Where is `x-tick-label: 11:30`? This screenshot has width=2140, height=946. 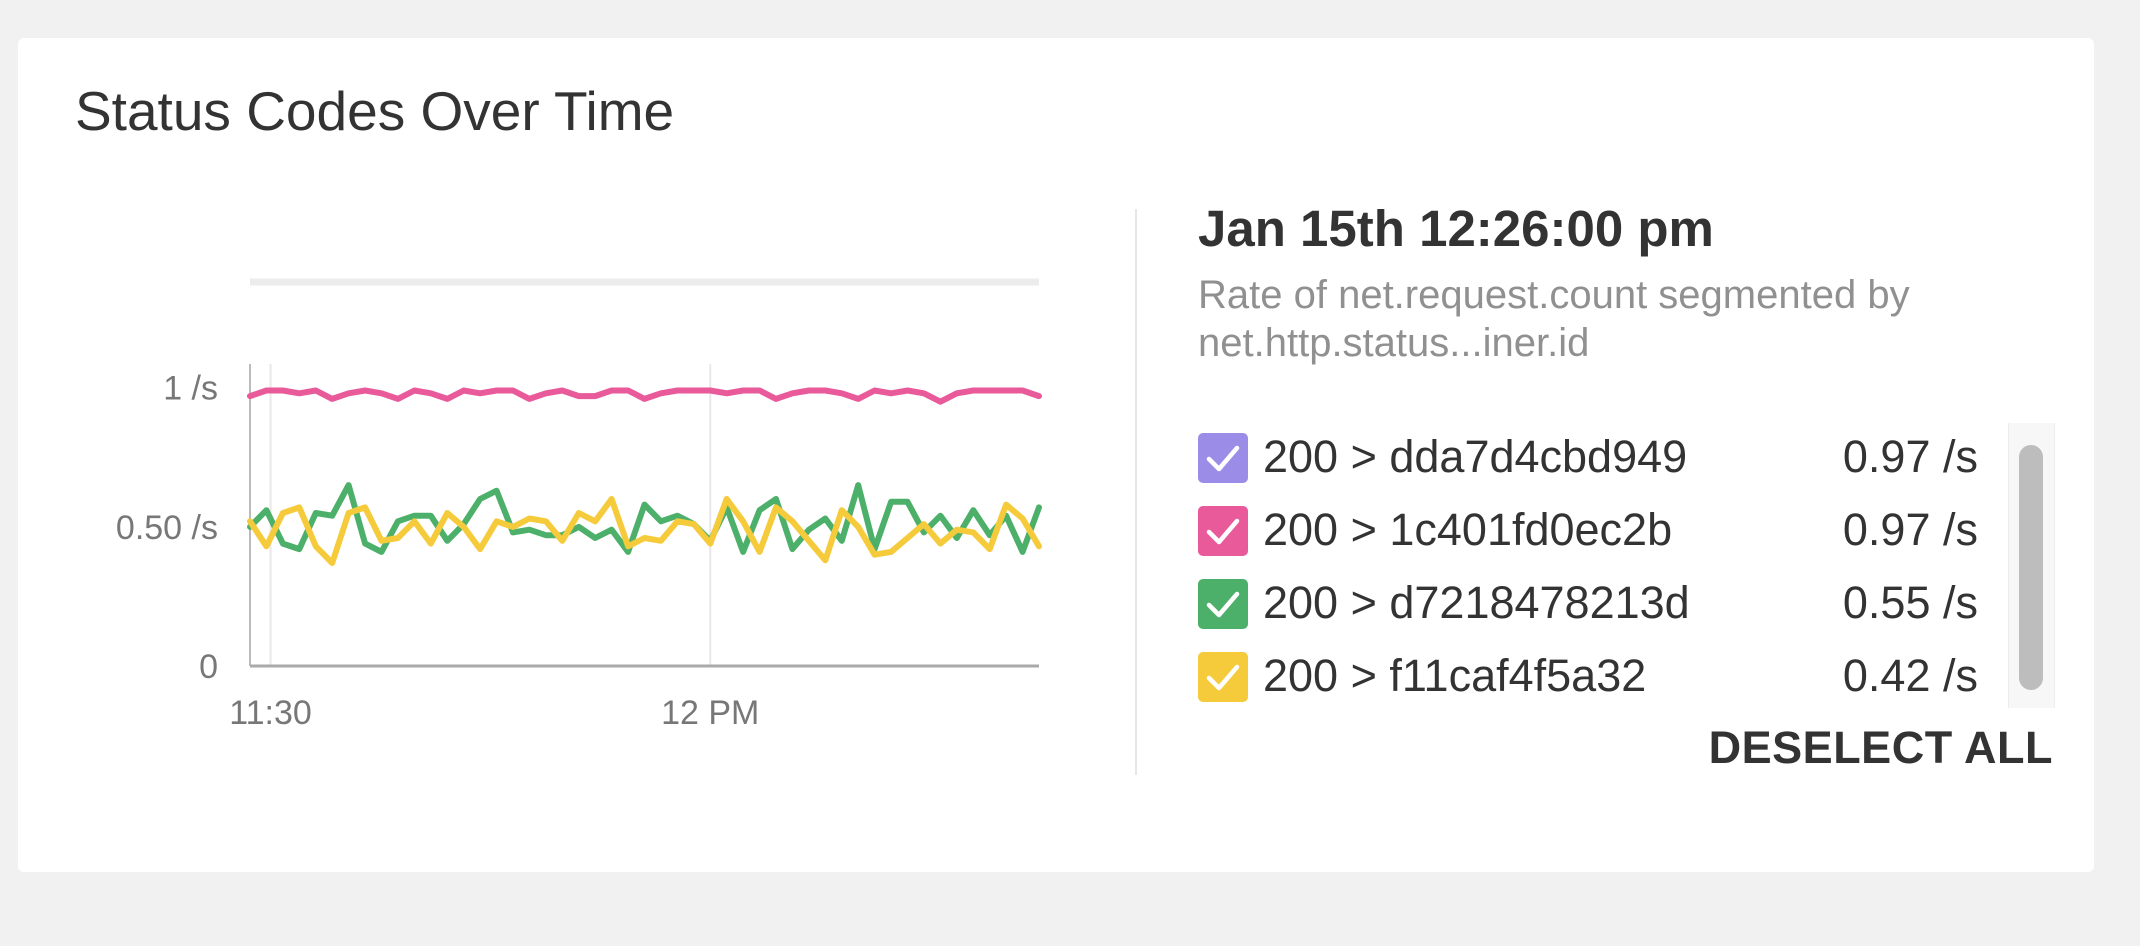 x-tick-label: 11:30 is located at coordinates (270, 713).